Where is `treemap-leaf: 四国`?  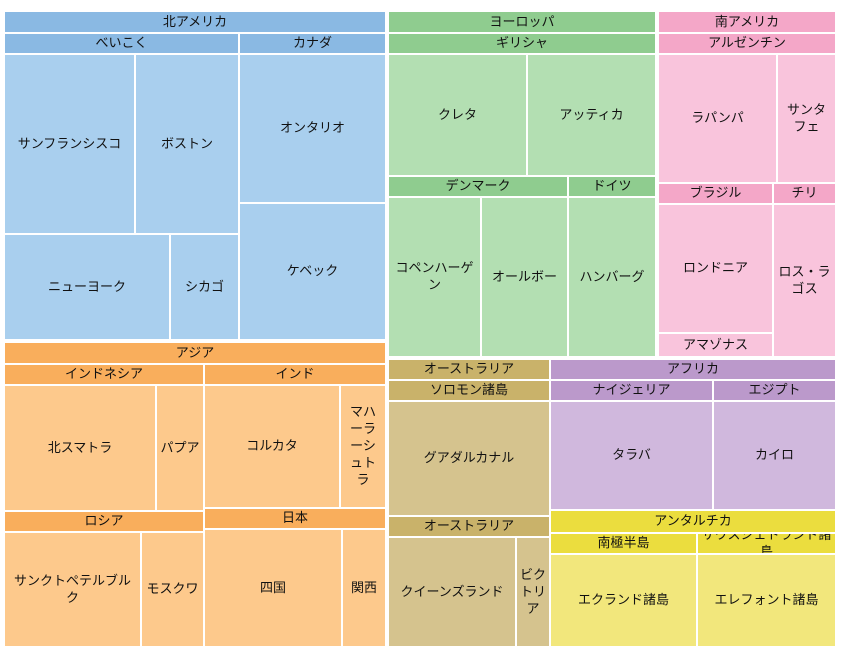 treemap-leaf: 四国 is located at coordinates (273, 588).